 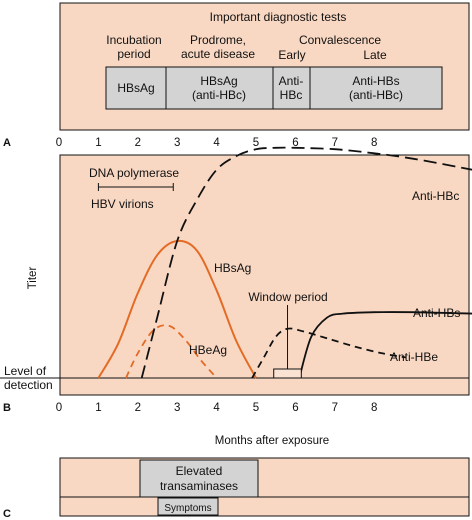 I want to click on x-axis-label: Months after exposure, so click(x=272, y=441).